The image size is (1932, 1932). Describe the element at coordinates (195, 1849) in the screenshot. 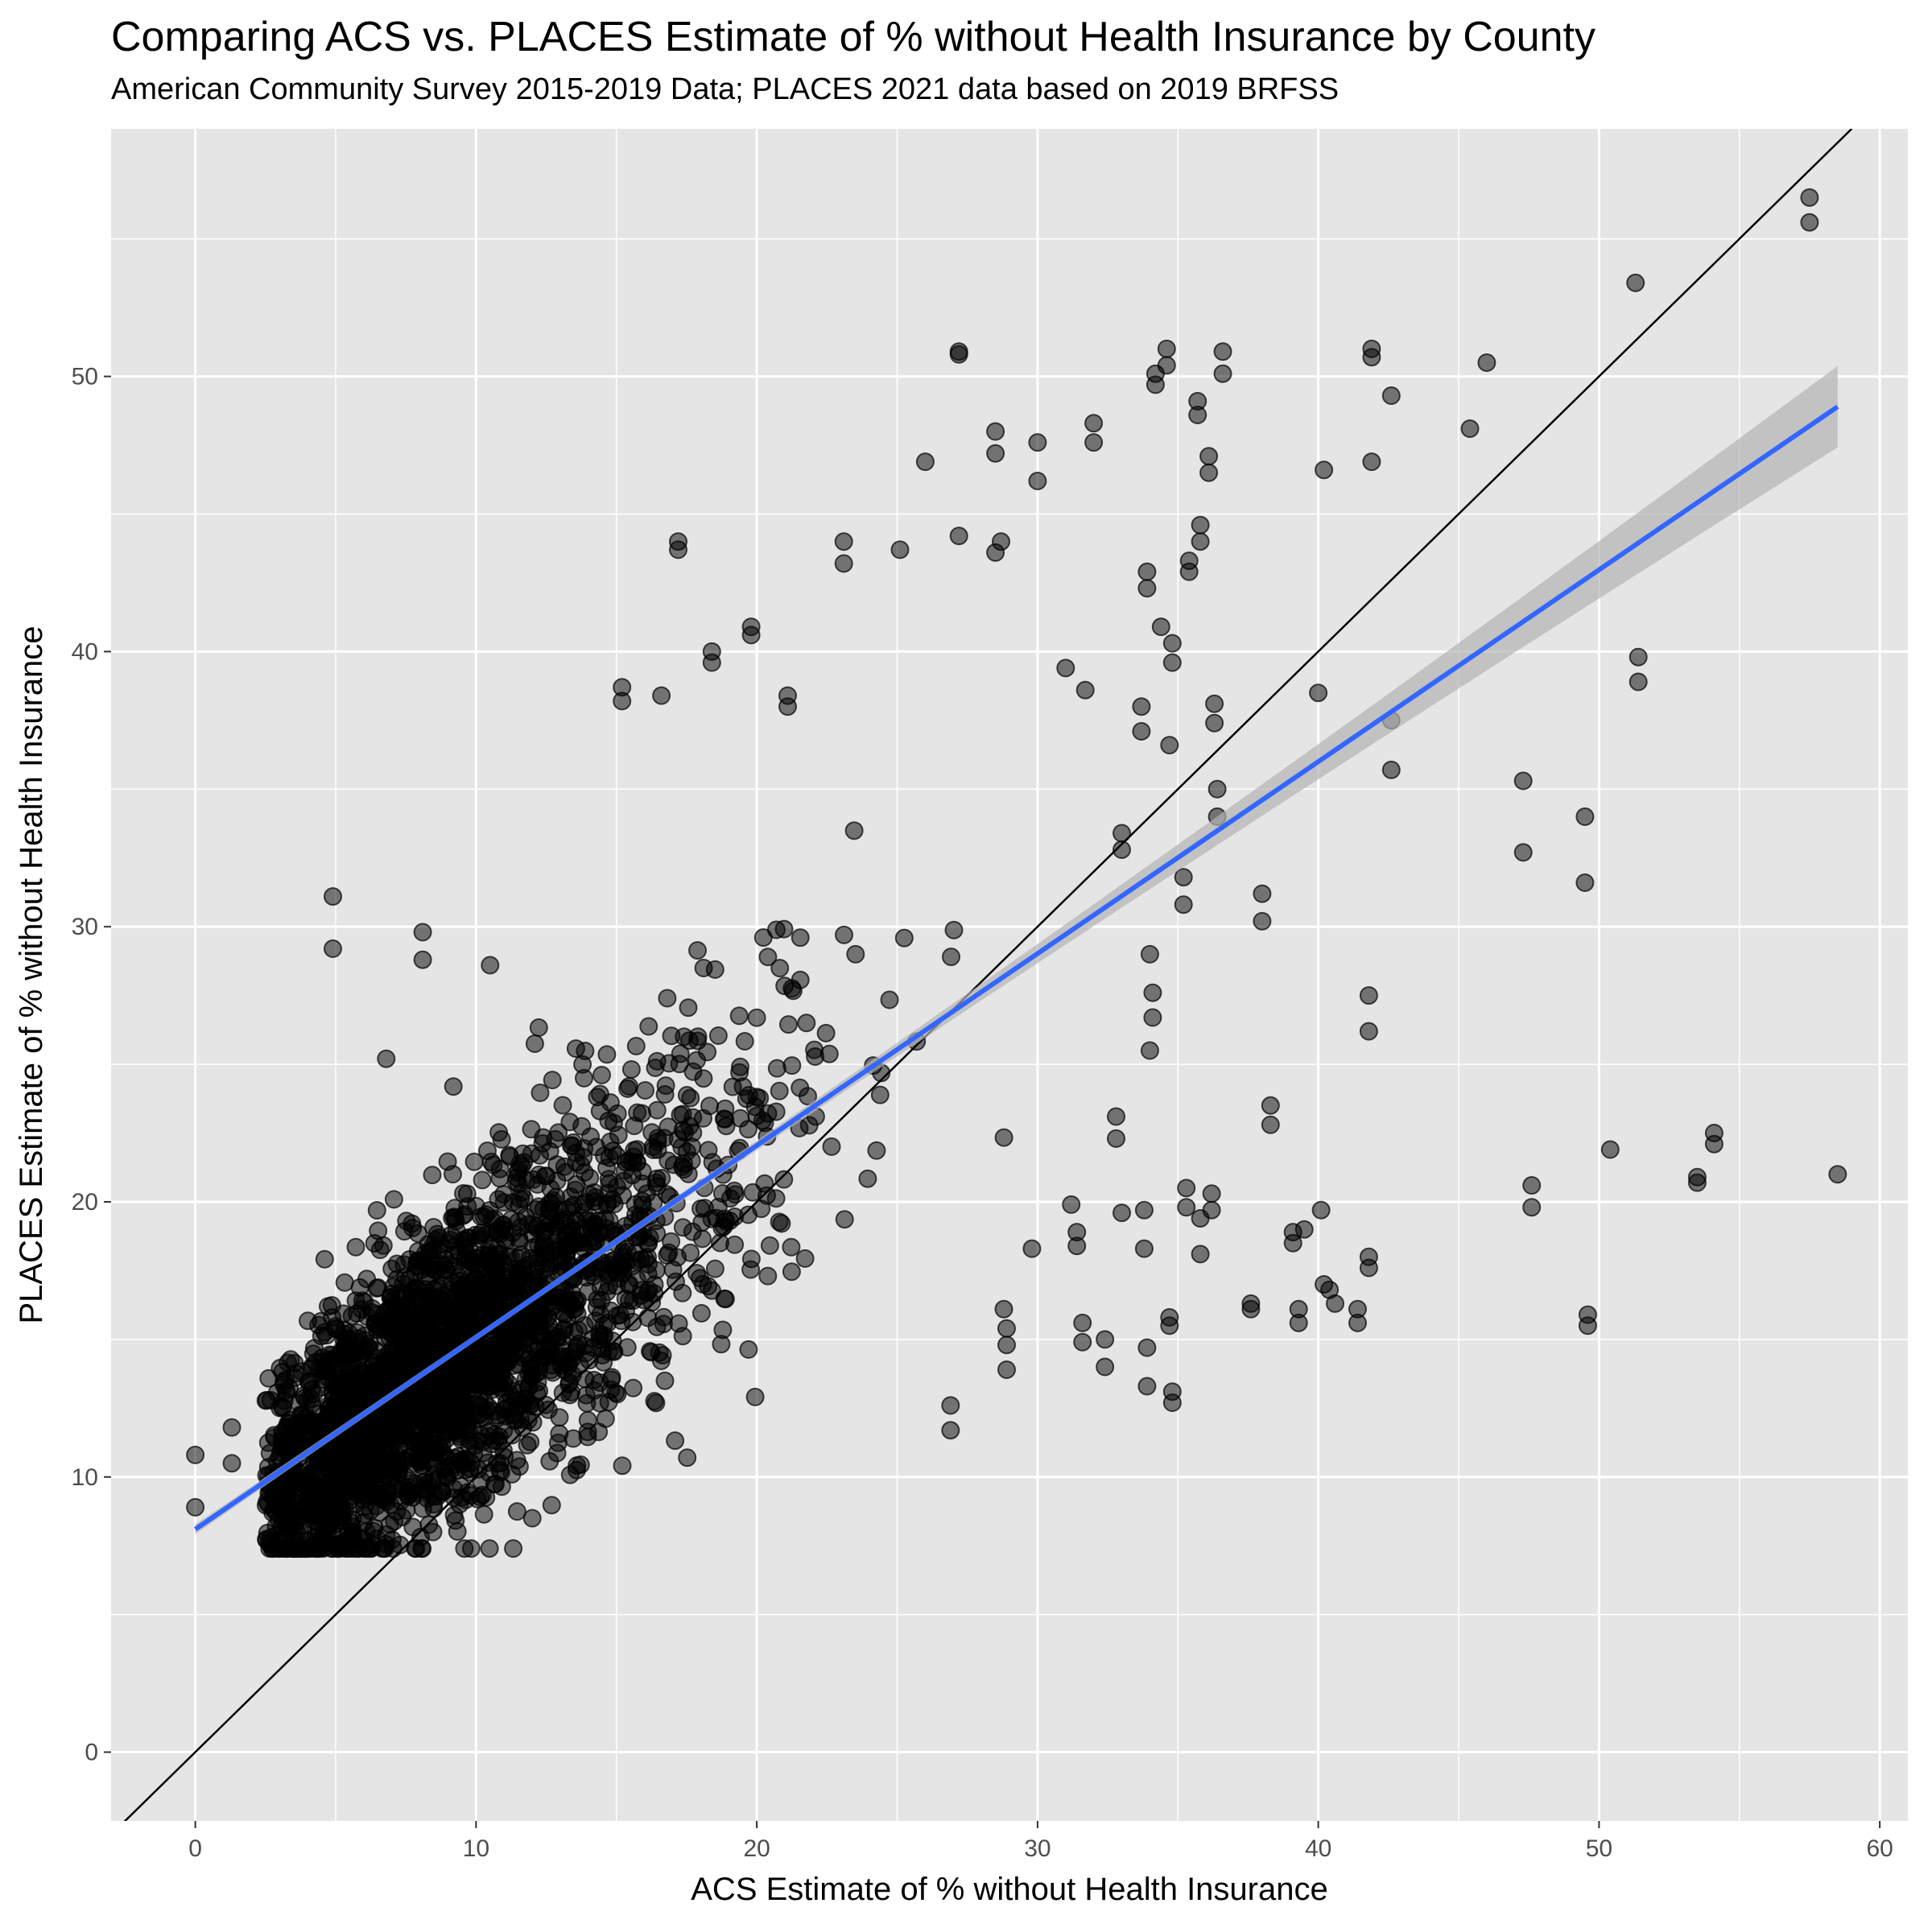

I see `x-tick-label: 0` at that location.